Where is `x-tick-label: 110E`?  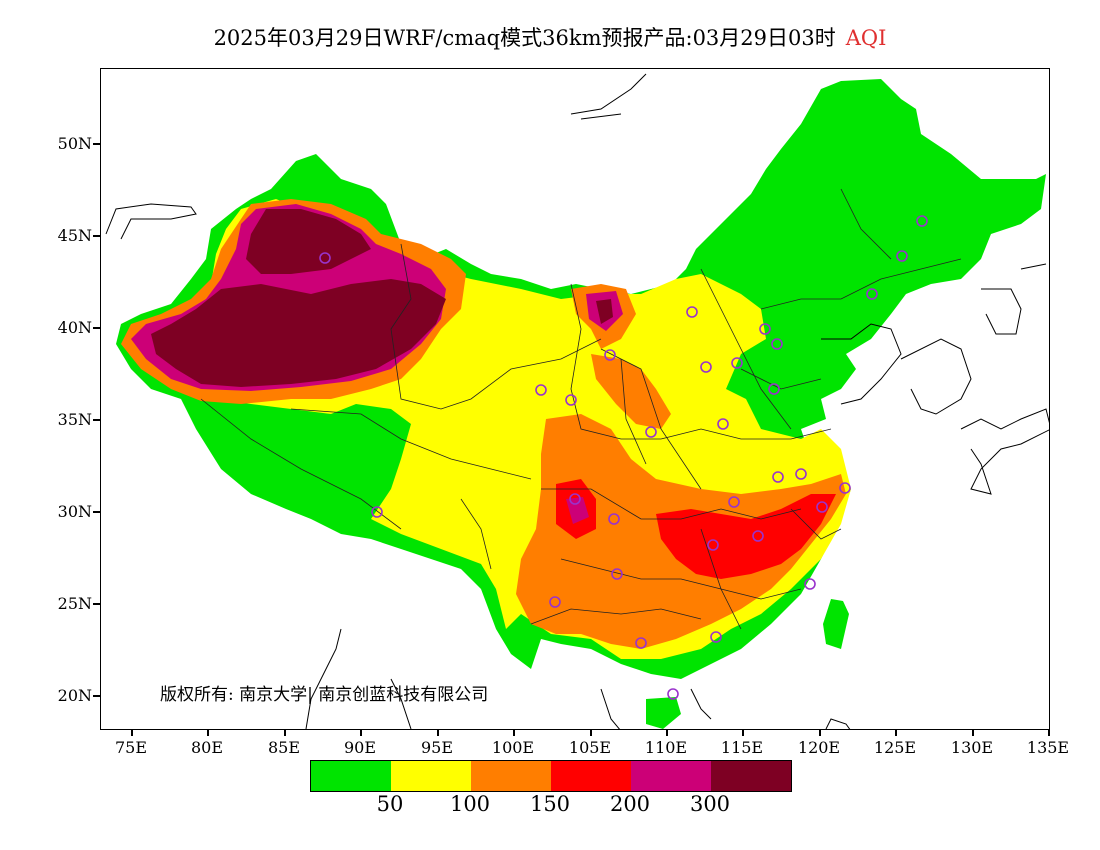
x-tick-label: 110E is located at coordinates (666, 747).